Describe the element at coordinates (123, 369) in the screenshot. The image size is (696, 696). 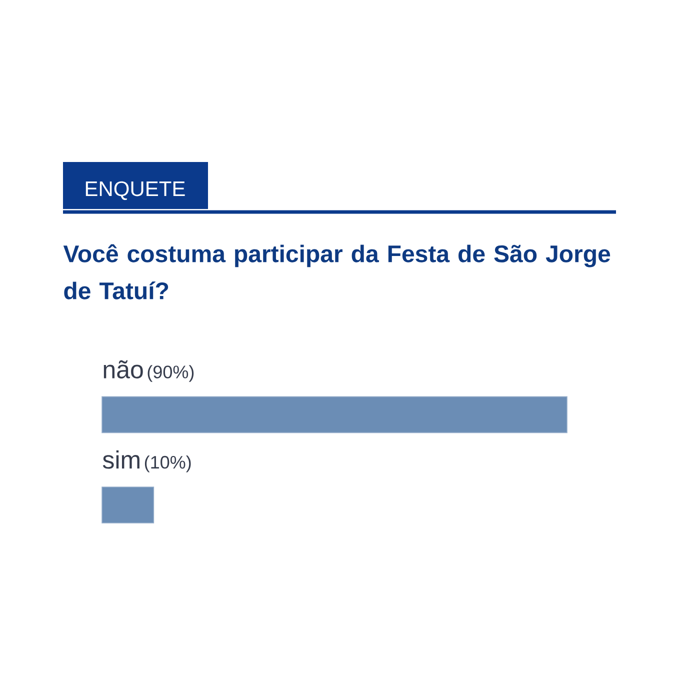
I see `y-tick-label: não` at that location.